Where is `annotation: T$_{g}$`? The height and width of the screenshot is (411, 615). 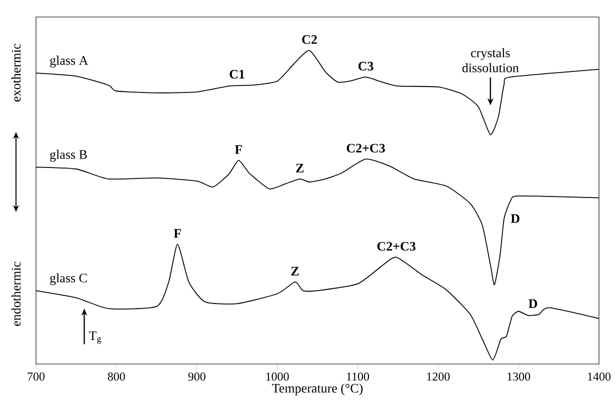 annotation: T$_{g}$ is located at coordinates (95, 337).